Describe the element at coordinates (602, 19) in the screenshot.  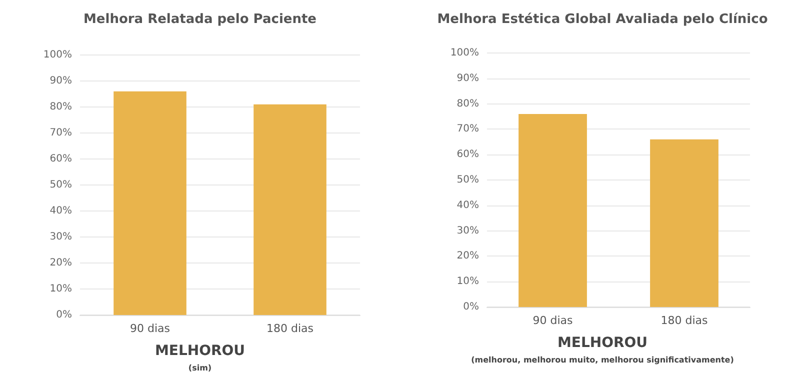
I see `chart-title: Melhora Estética Global Avaliada pelo Clínico` at that location.